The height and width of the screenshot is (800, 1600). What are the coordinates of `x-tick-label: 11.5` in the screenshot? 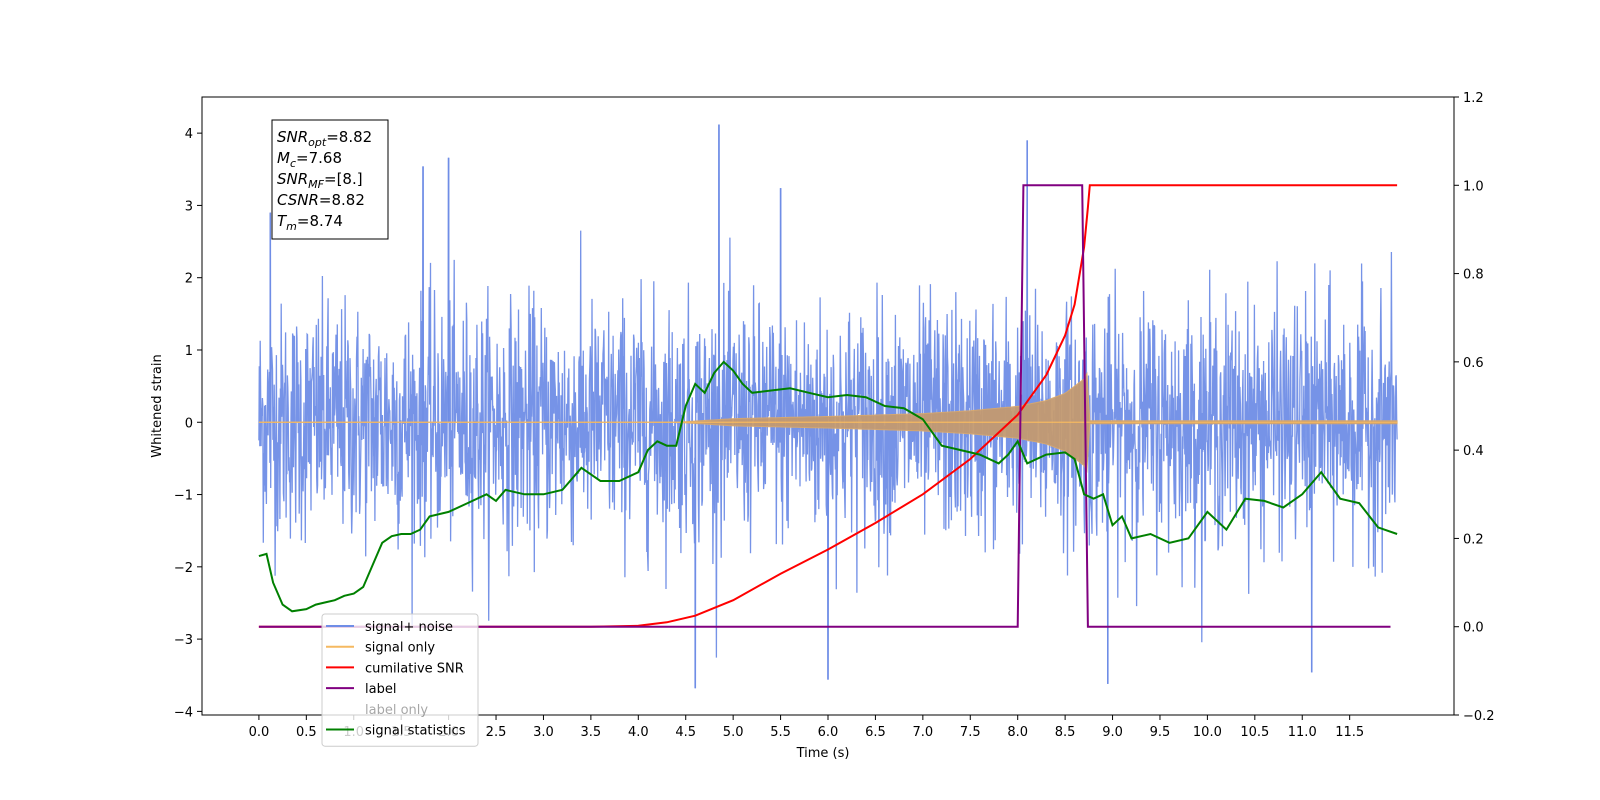 It's located at (1349, 732).